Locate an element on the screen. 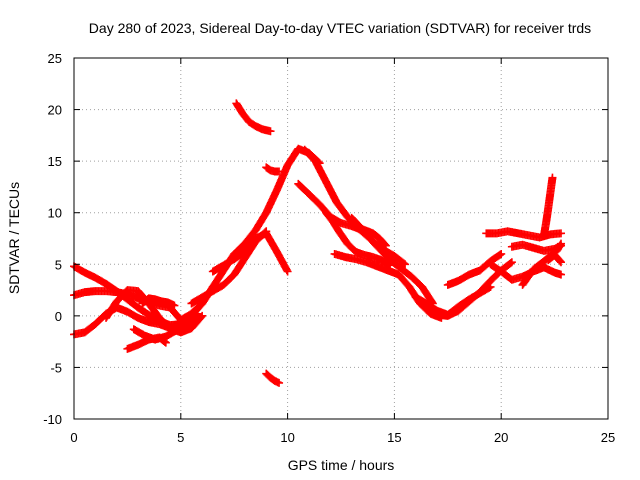 The height and width of the screenshot is (480, 640). y-axis-title: SDTVAR / TECUs is located at coordinates (14, 238).